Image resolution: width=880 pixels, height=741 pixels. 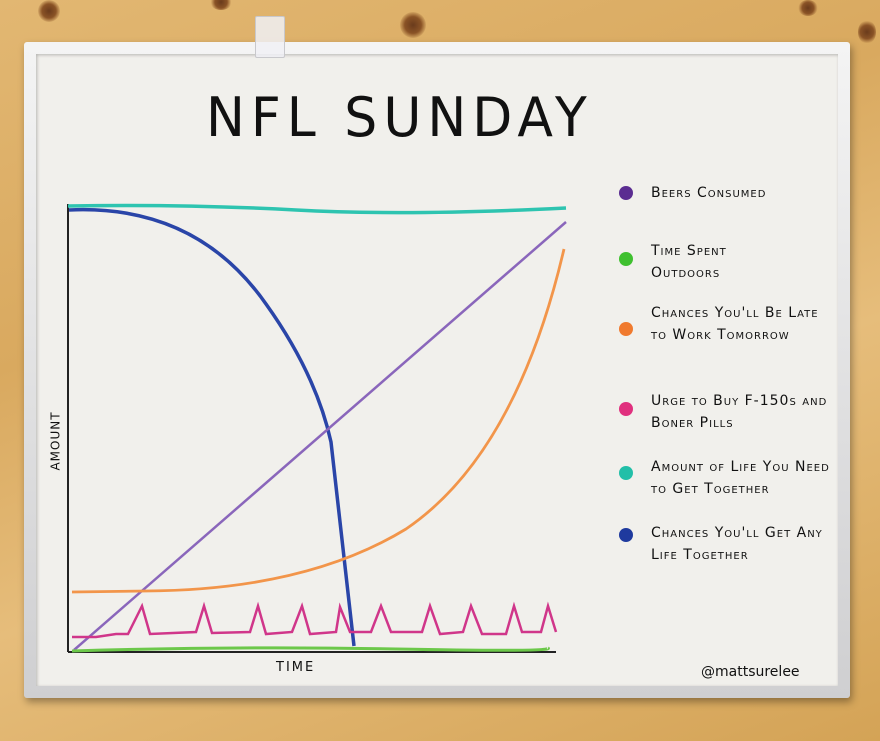 I want to click on series-urge, so click(x=315, y=620).